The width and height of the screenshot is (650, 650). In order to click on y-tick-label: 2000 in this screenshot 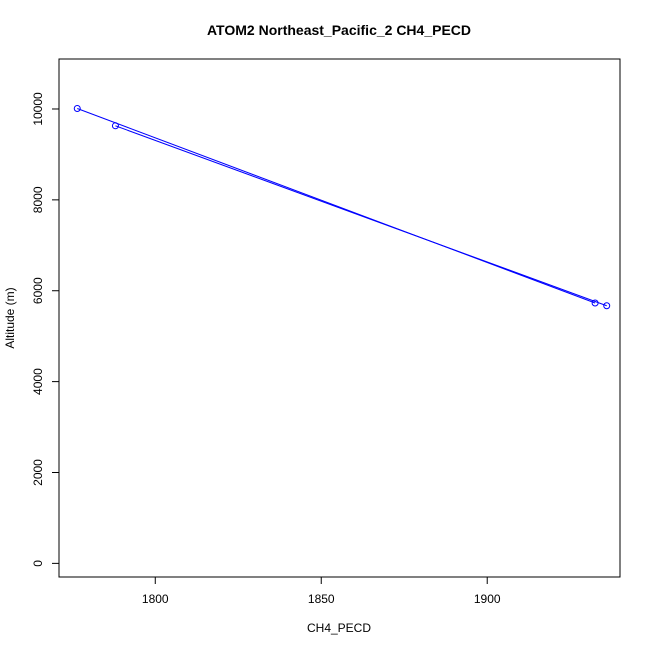, I will do `click(38, 472)`.